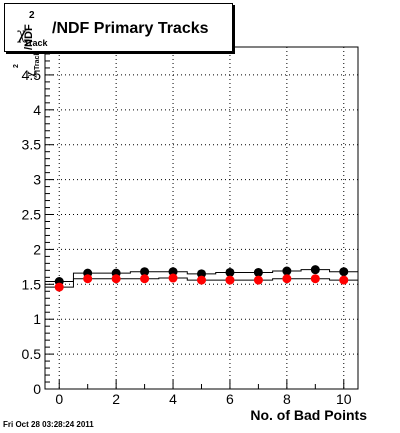 The image size is (400, 433). What do you see at coordinates (48, 424) in the screenshot?
I see `timestamp-footer: Fri Oct 28 03:28:24 2011` at bounding box center [48, 424].